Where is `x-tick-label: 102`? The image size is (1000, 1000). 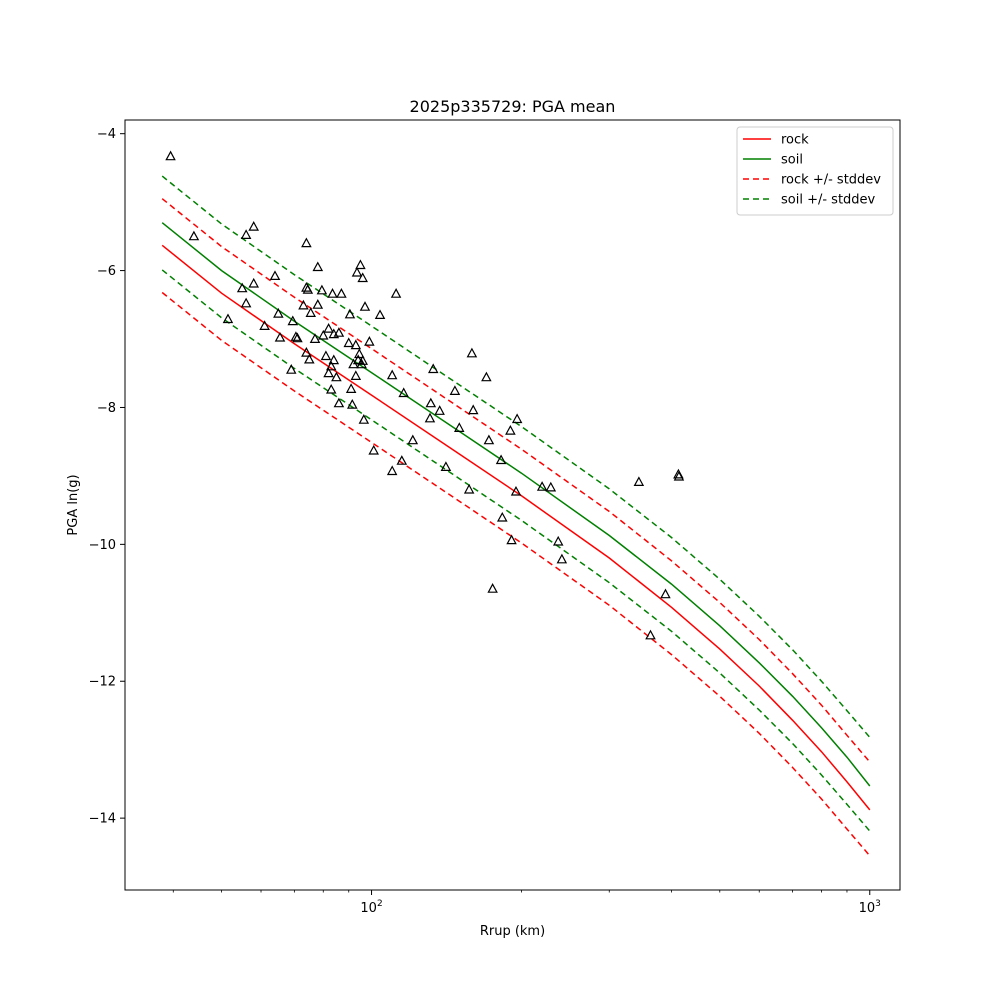 x-tick-label: 102 is located at coordinates (371, 907).